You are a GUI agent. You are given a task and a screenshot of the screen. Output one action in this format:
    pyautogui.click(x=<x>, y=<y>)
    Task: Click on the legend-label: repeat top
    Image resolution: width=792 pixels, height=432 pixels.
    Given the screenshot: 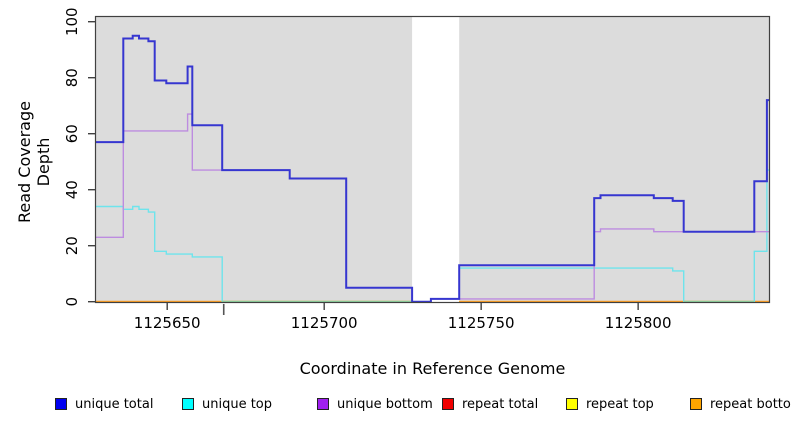 What is the action you would take?
    pyautogui.click(x=620, y=404)
    